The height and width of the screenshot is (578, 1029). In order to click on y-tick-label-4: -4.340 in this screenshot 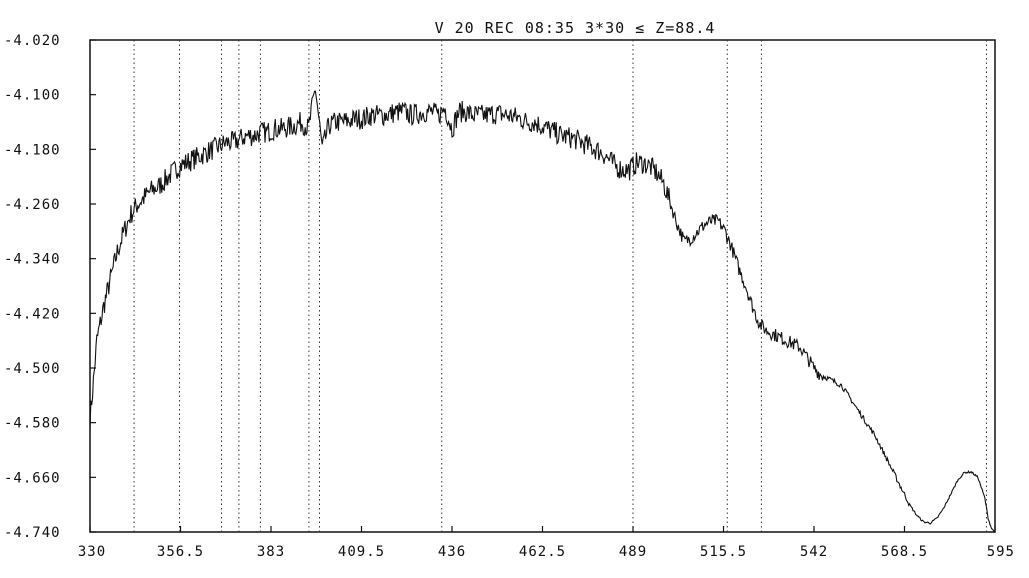, I will do `click(32, 260)`.